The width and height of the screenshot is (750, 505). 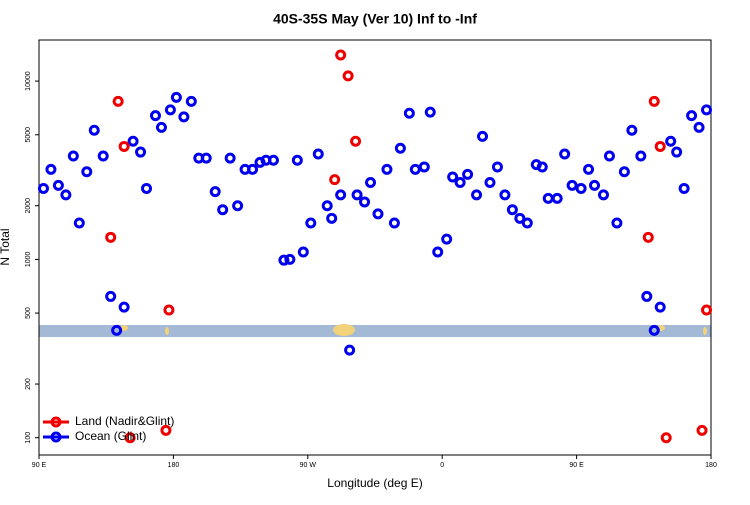 What do you see at coordinates (28, 313) in the screenshot?
I see `y-tick-label: 500` at bounding box center [28, 313].